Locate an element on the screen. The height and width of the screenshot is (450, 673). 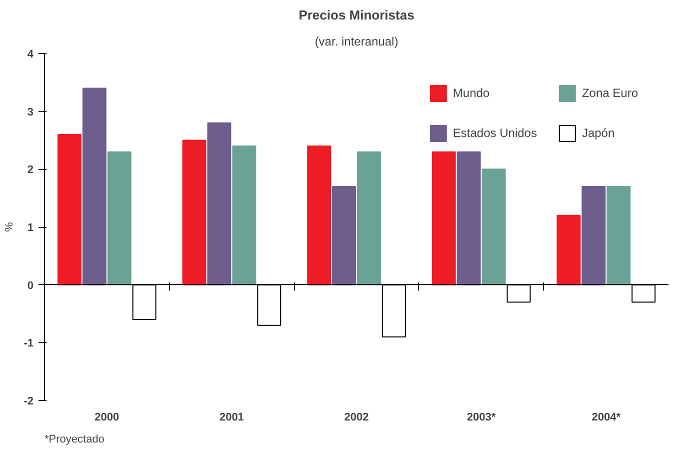
chart-subtitle: (var. interanual) is located at coordinates (356, 41).